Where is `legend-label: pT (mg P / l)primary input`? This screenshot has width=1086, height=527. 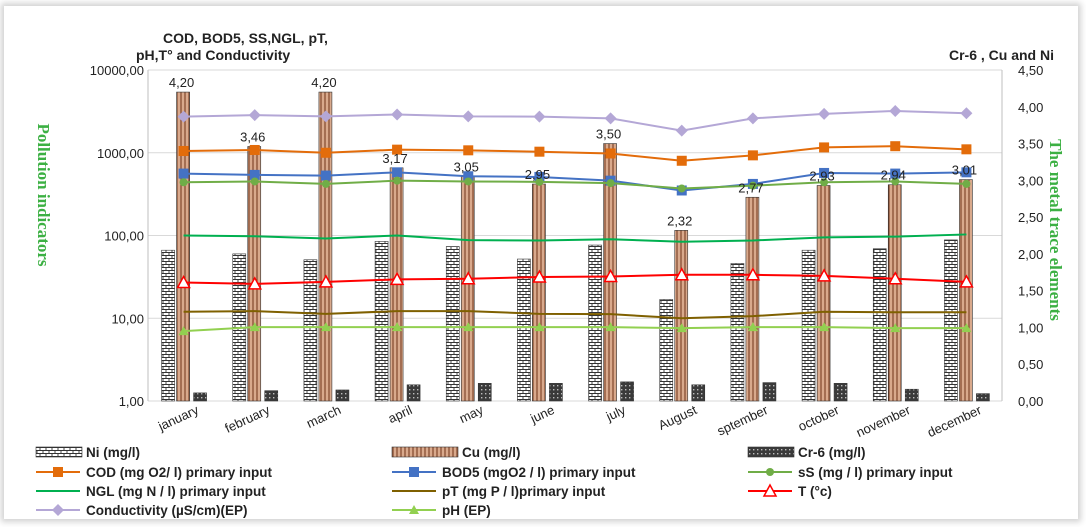
legend-label: pT (mg P / l)primary input is located at coordinates (524, 491).